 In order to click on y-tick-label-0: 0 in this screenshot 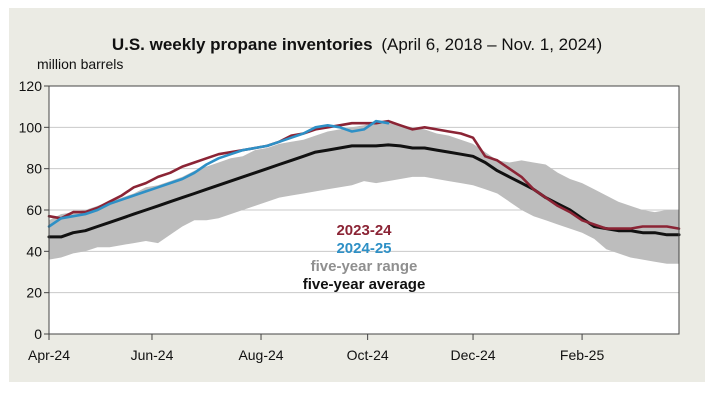, I will do `click(38, 334)`.